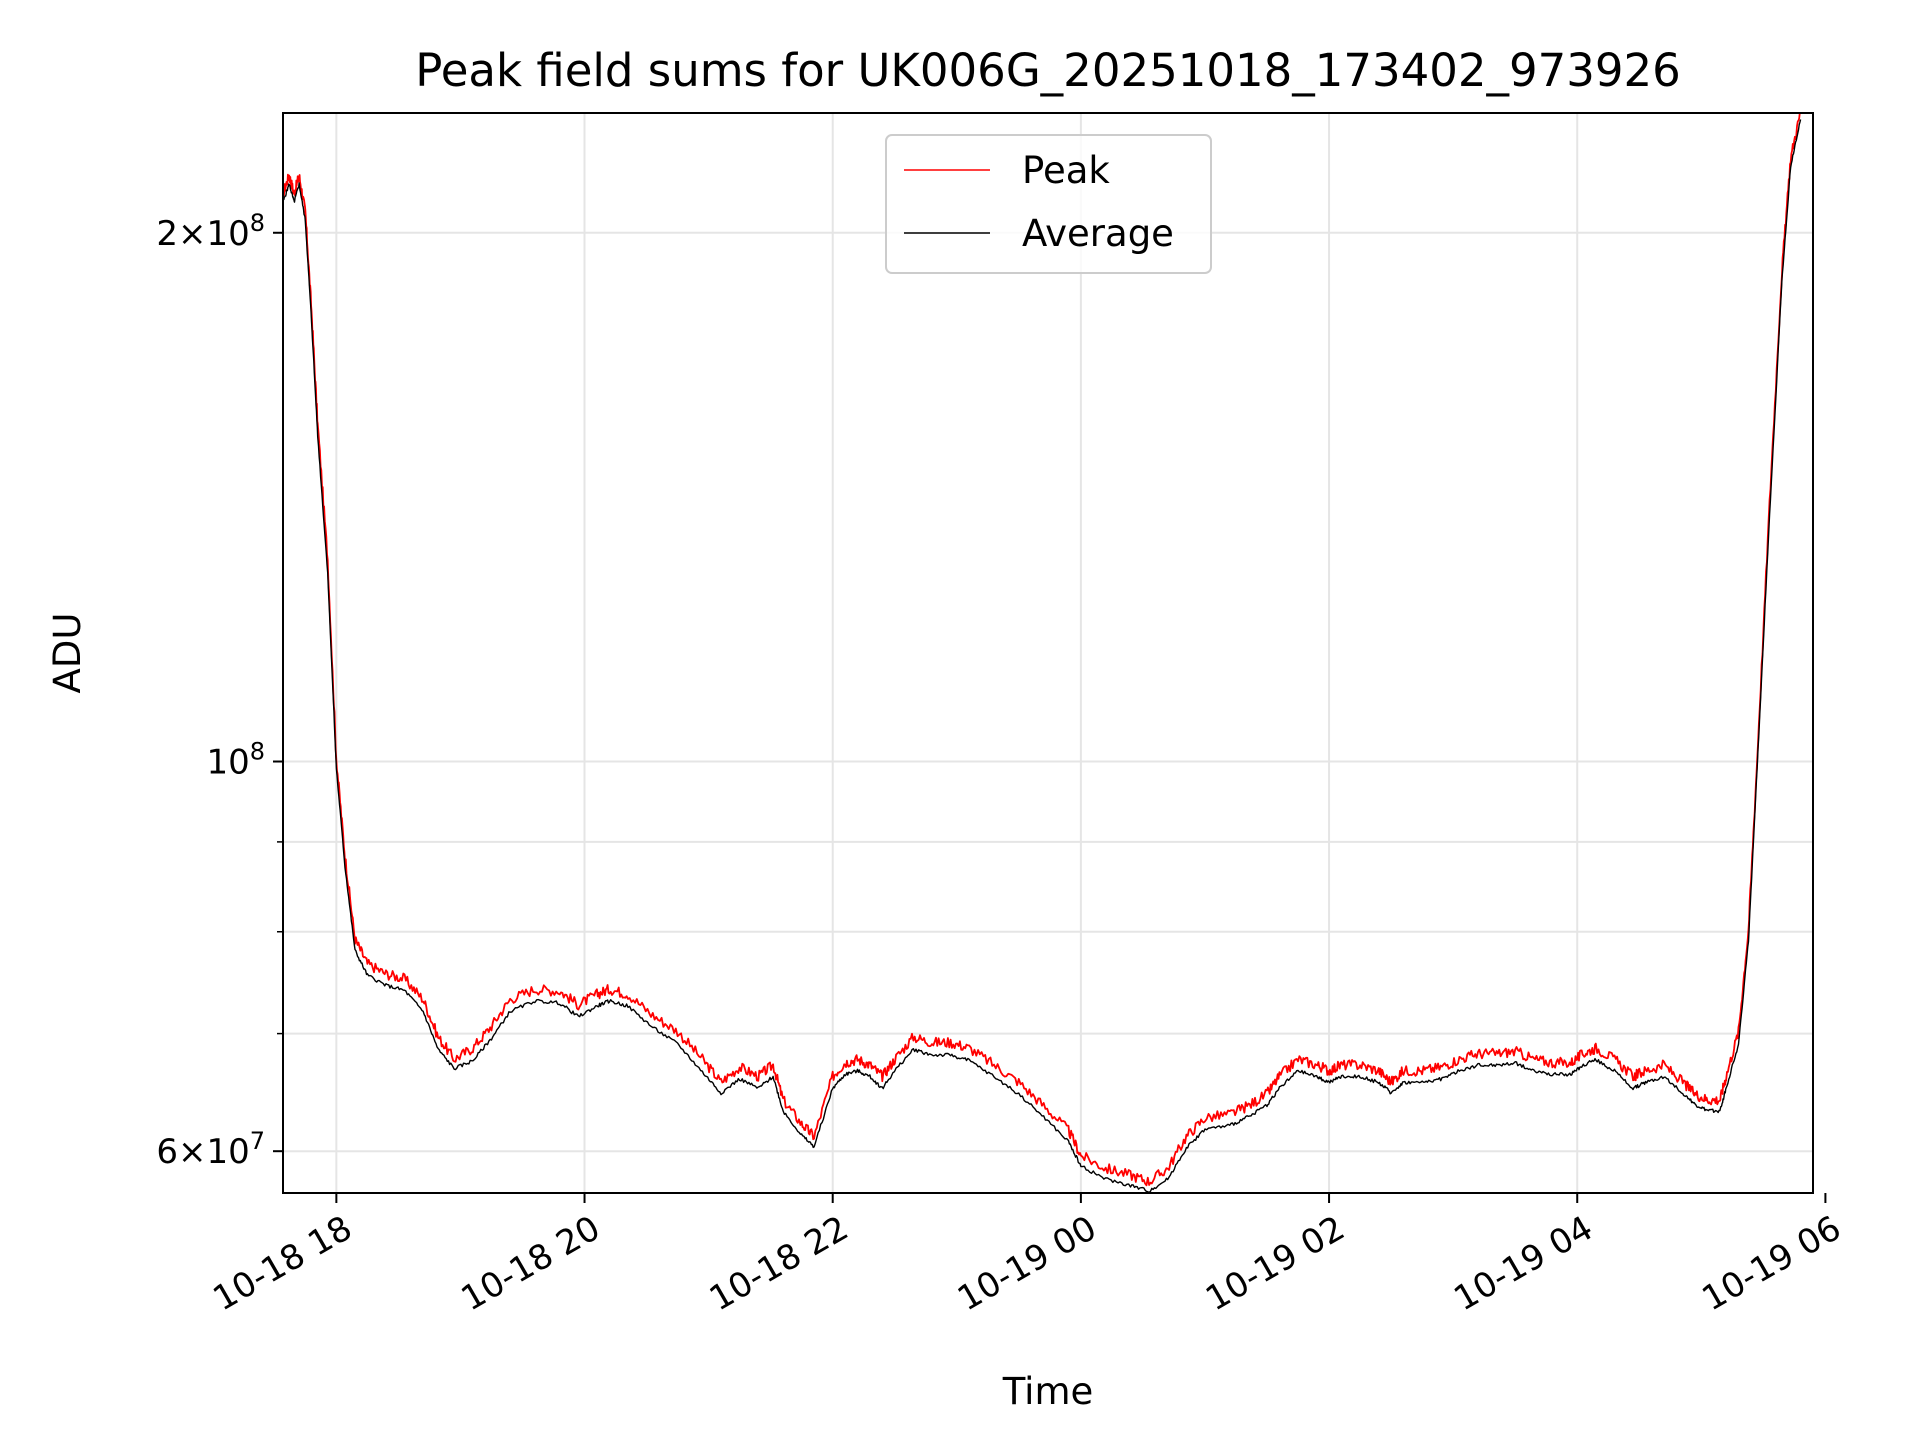 The width and height of the screenshot is (1920, 1440). I want to click on y-axis-ticks: 6×107 108 2×108, so click(219, 690).